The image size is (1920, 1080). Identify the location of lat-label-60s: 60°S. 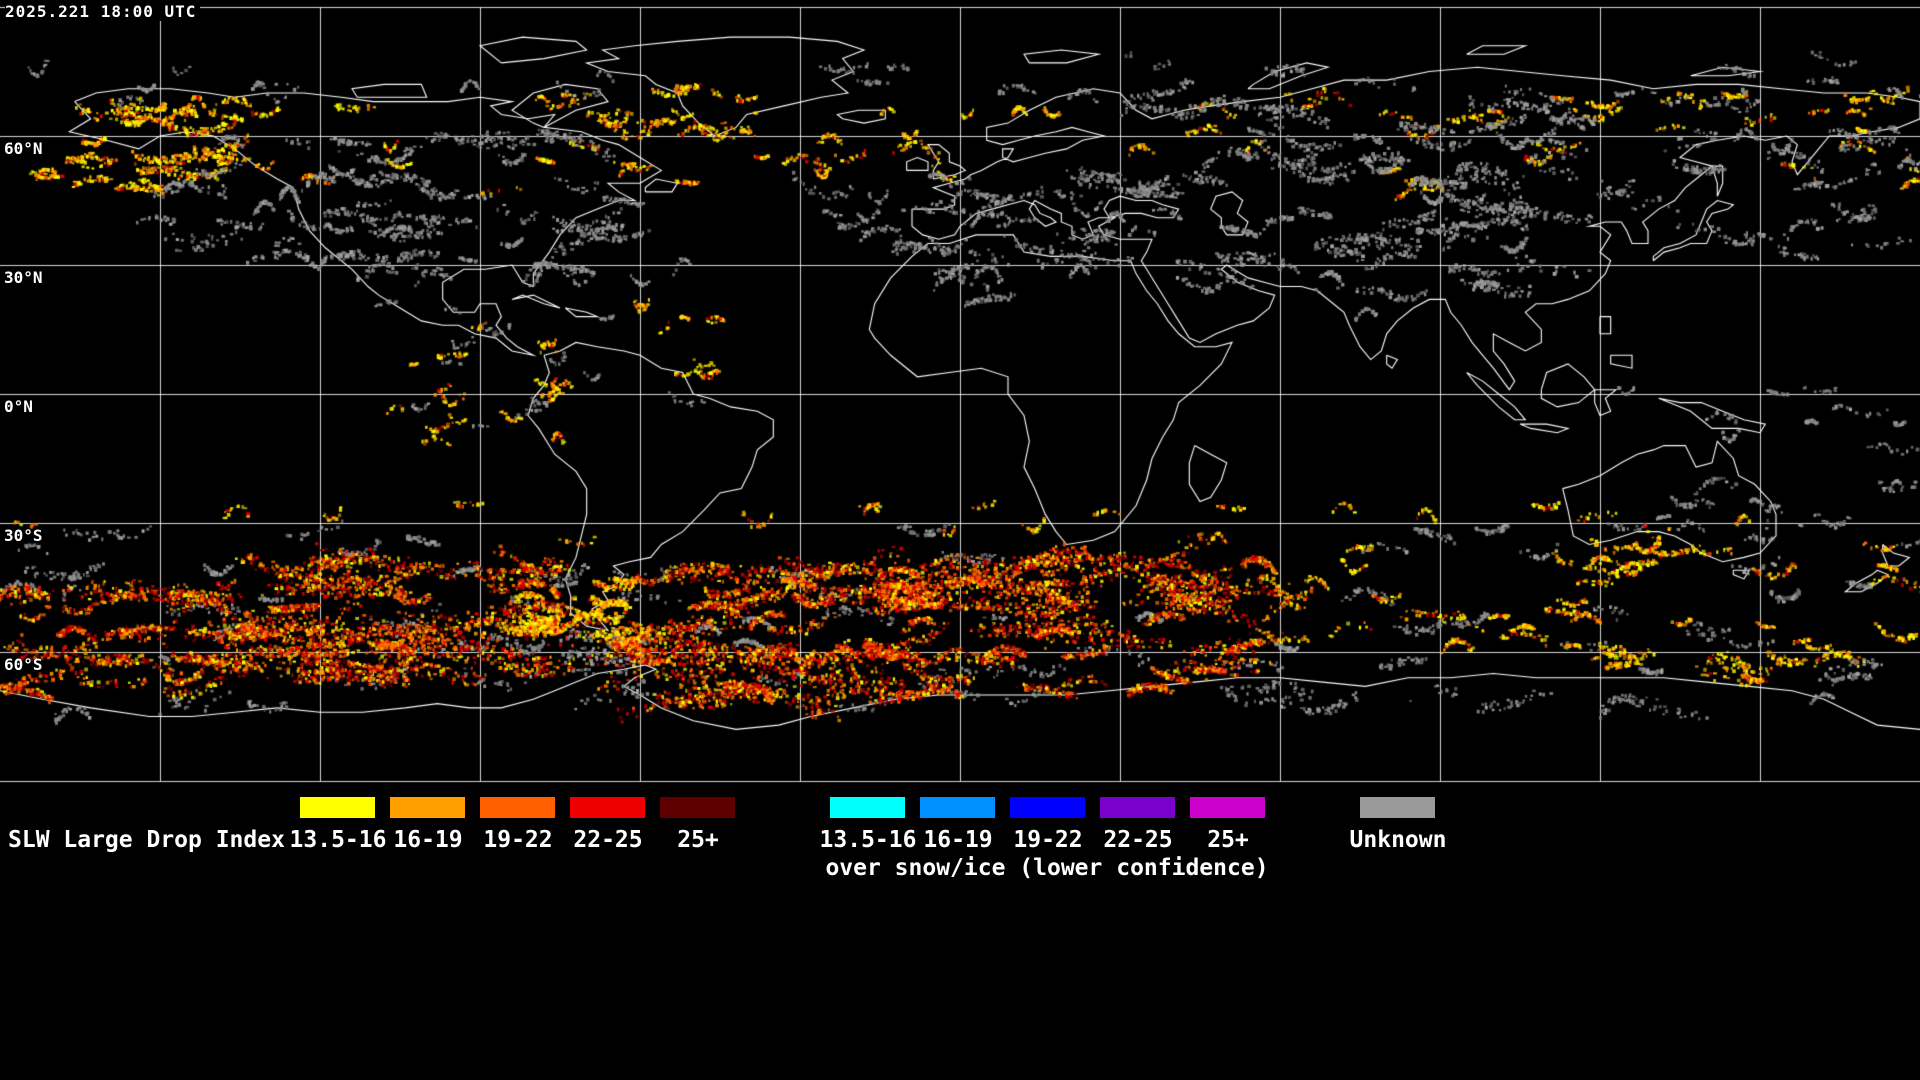
(23, 664).